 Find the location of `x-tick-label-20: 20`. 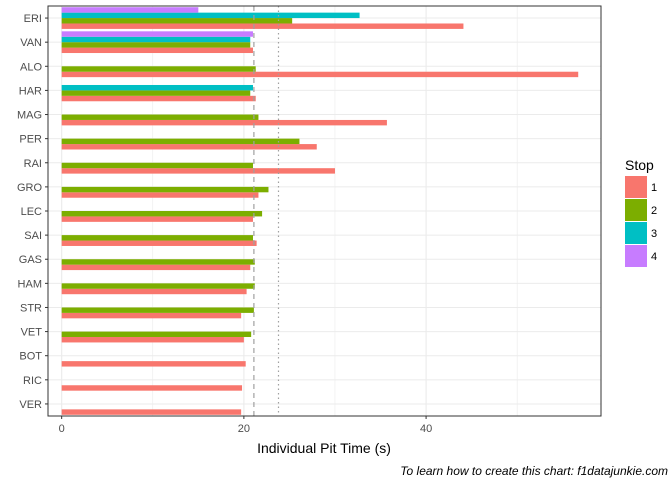

x-tick-label-20: 20 is located at coordinates (244, 429).